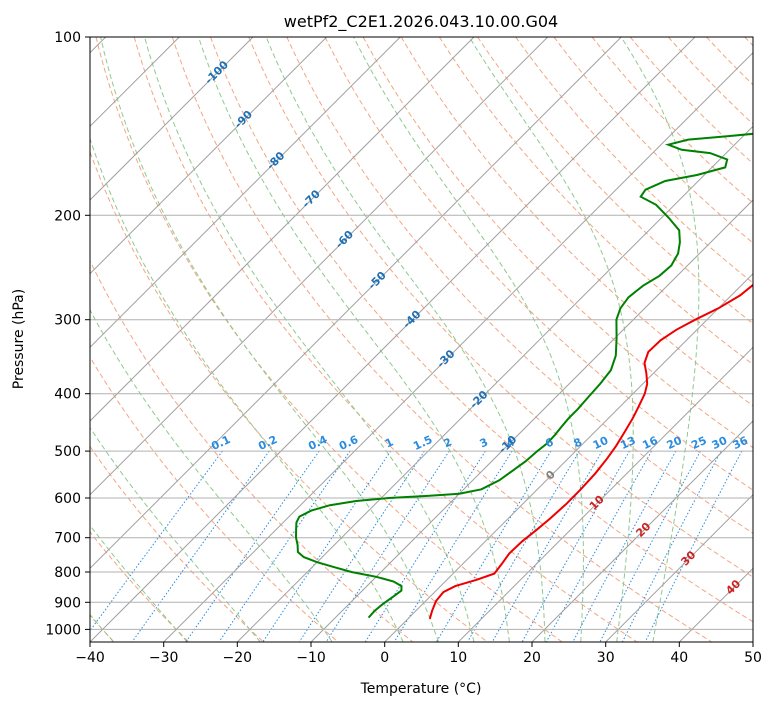 The image size is (775, 708). What do you see at coordinates (19, 339) in the screenshot?
I see `y-axis-label: Pressure (hPa)` at bounding box center [19, 339].